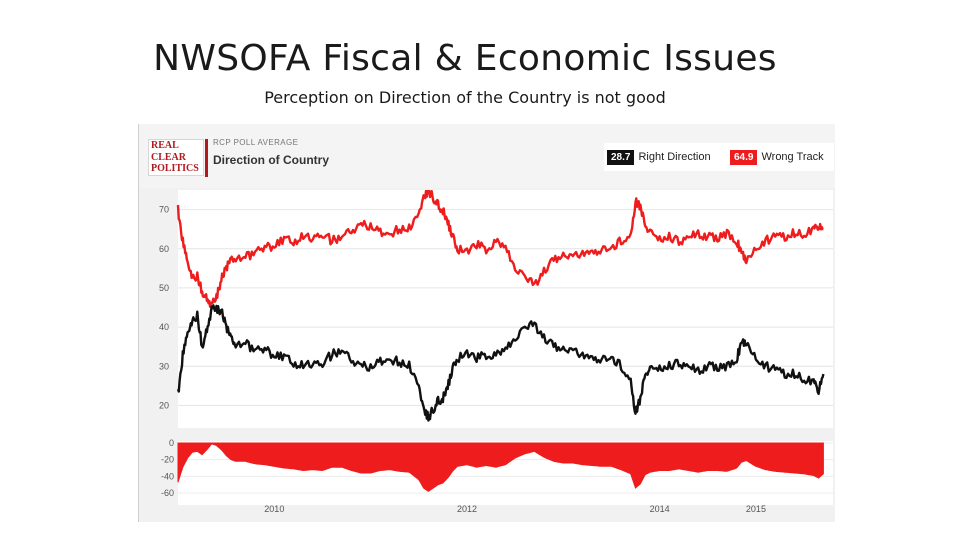  I want to click on x-tick-label: 2014, so click(660, 509).